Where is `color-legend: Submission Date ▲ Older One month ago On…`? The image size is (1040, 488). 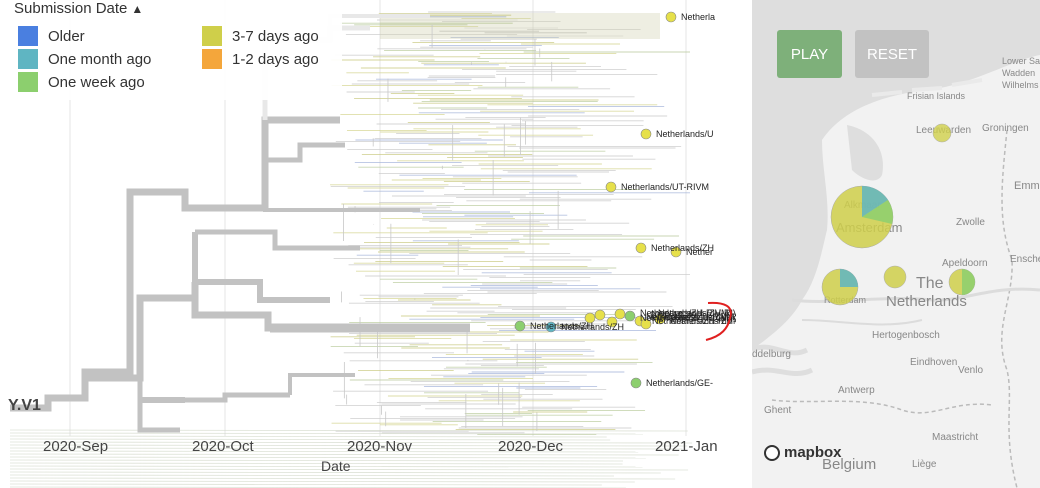
color-legend: Submission Date ▲ Older One month ago On… is located at coordinates (177, 50).